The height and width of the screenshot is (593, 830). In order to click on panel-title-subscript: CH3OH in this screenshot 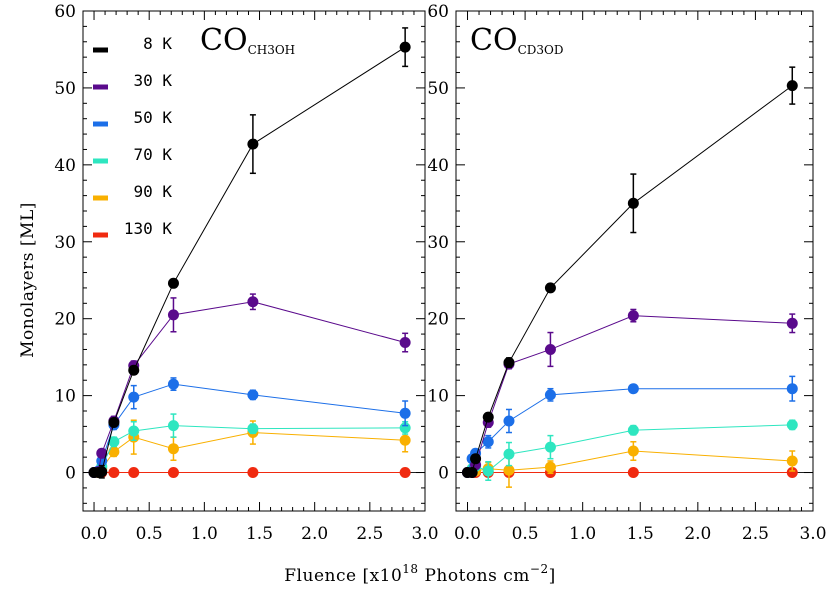, I will do `click(272, 50)`.